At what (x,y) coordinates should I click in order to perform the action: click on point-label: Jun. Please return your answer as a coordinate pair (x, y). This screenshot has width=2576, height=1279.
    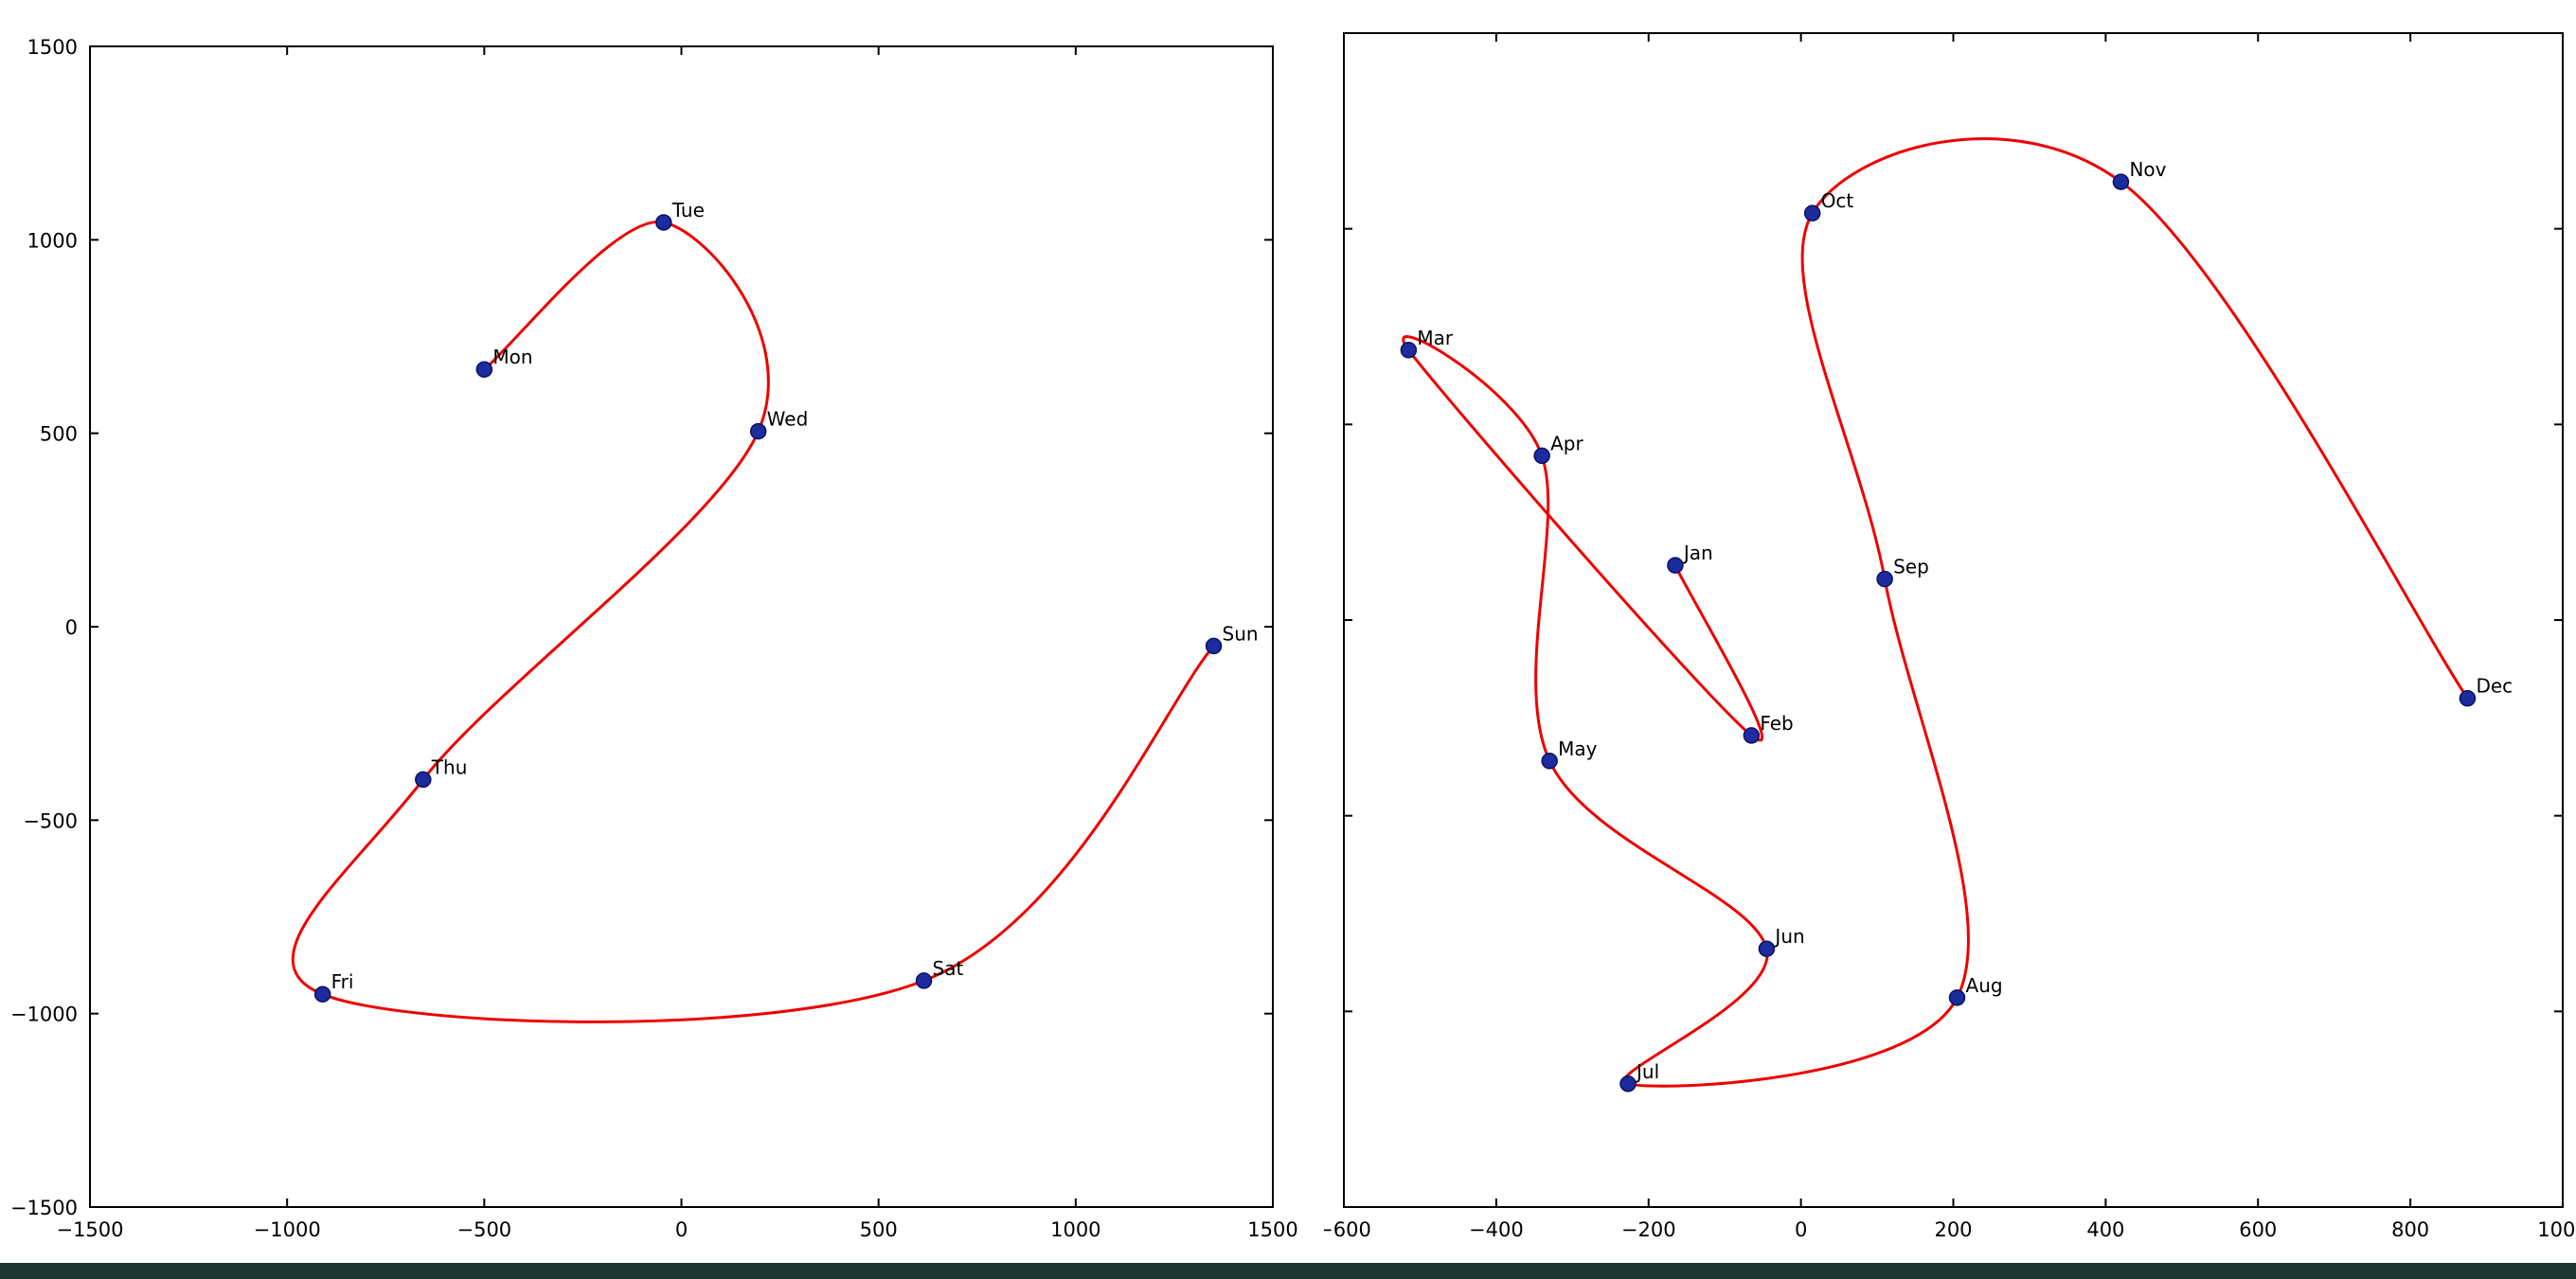
    Looking at the image, I should click on (1788, 936).